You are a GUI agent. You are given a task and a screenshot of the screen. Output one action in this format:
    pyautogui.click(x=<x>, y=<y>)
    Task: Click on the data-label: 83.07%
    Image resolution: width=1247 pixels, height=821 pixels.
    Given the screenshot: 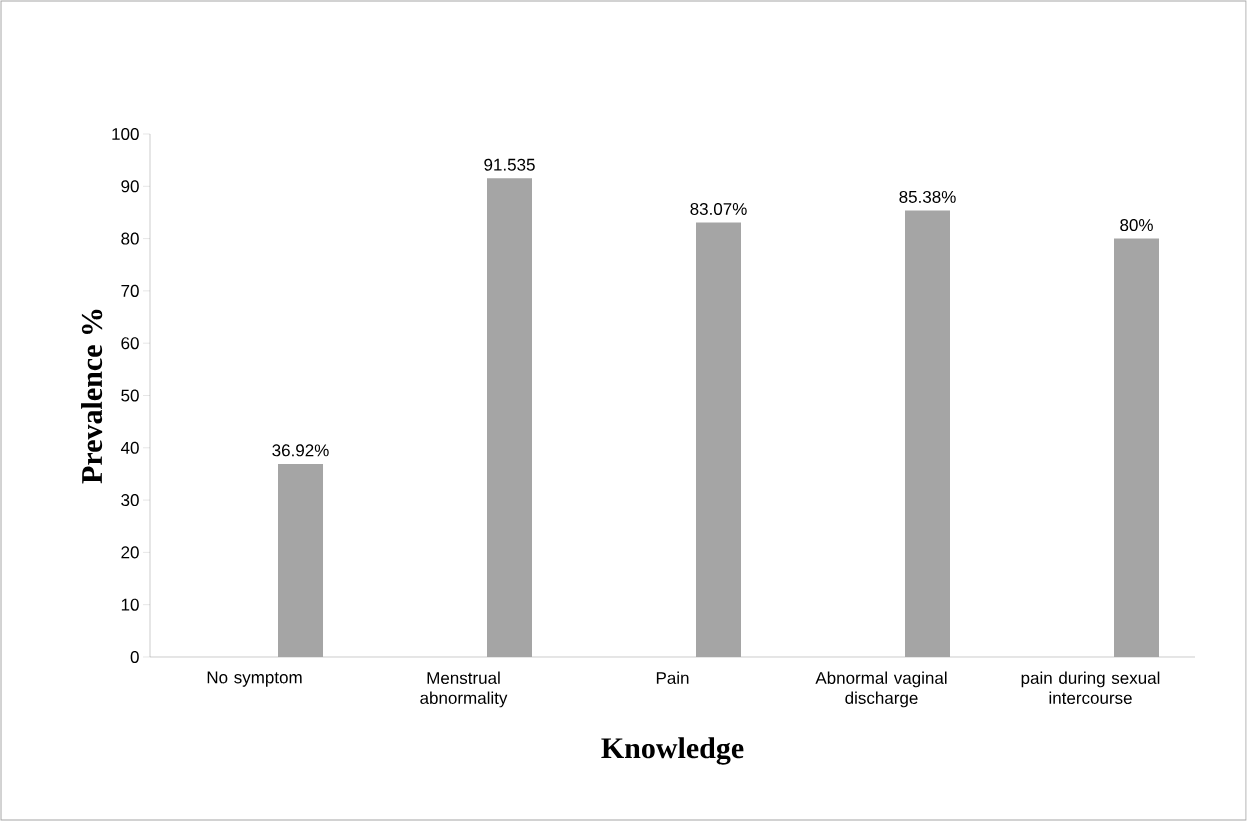 What is the action you would take?
    pyautogui.click(x=718, y=208)
    